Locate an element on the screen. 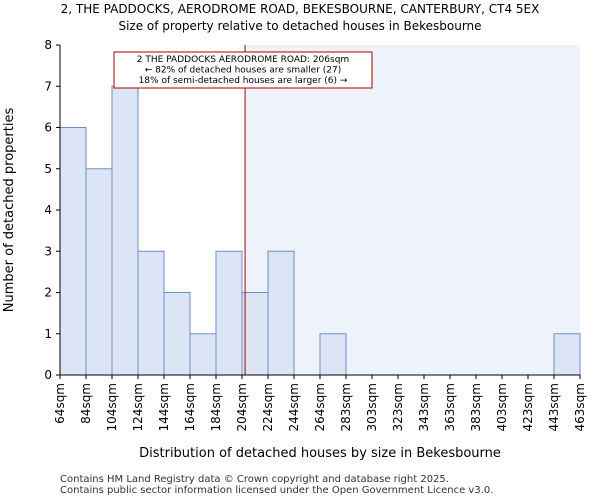  y-tick-label: 0 is located at coordinates (48, 375).